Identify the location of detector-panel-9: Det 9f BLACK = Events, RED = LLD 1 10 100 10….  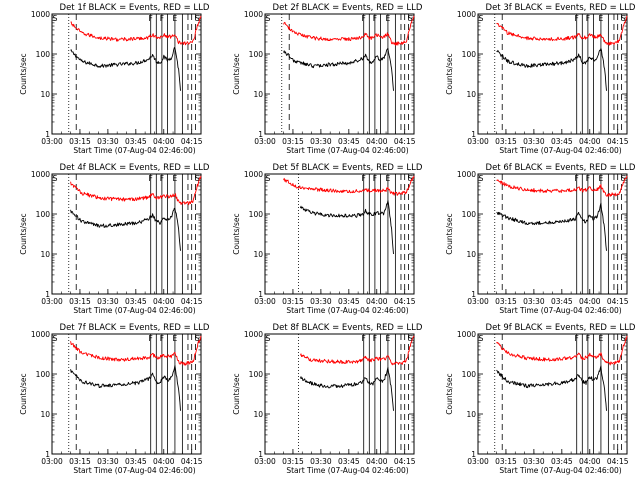
(540, 399).